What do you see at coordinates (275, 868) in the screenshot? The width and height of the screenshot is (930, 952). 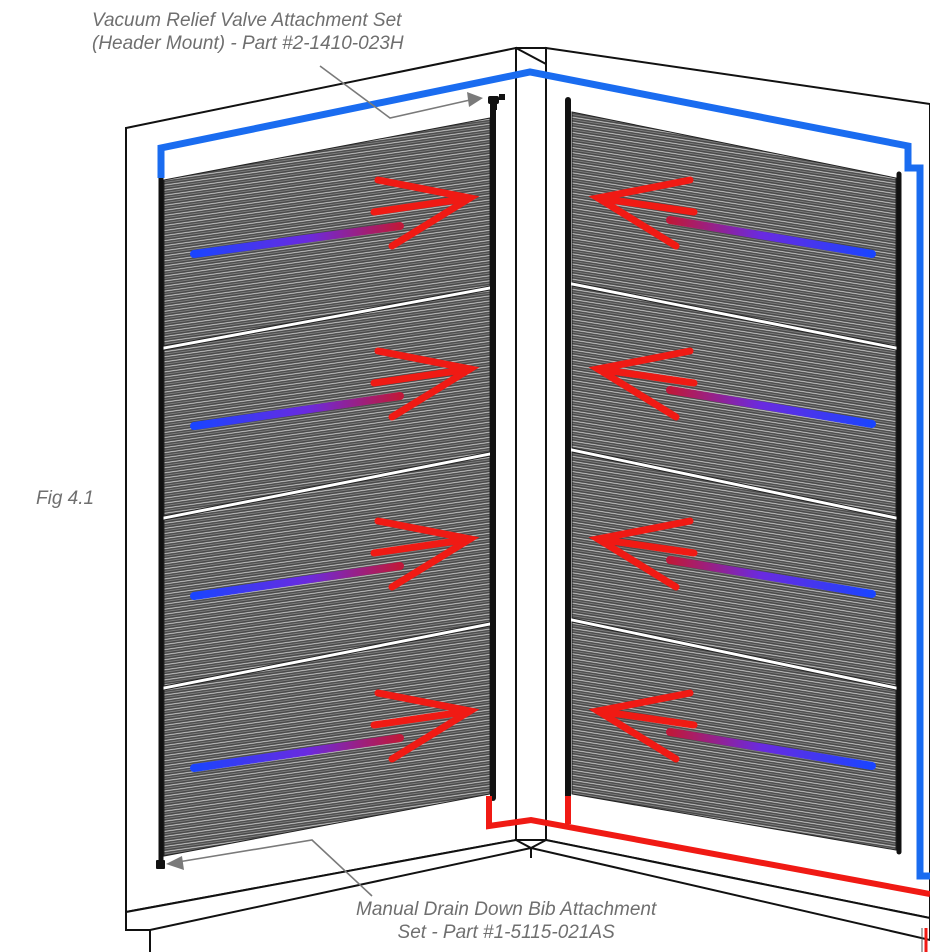 I see `drain-bib-leader` at bounding box center [275, 868].